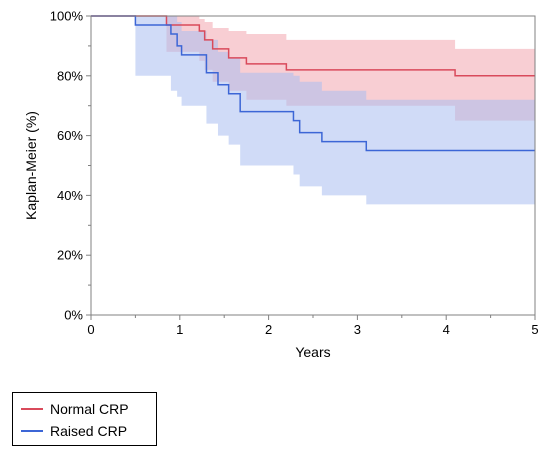  Describe the element at coordinates (179, 329) in the screenshot. I see `x-tick-label: 1` at that location.